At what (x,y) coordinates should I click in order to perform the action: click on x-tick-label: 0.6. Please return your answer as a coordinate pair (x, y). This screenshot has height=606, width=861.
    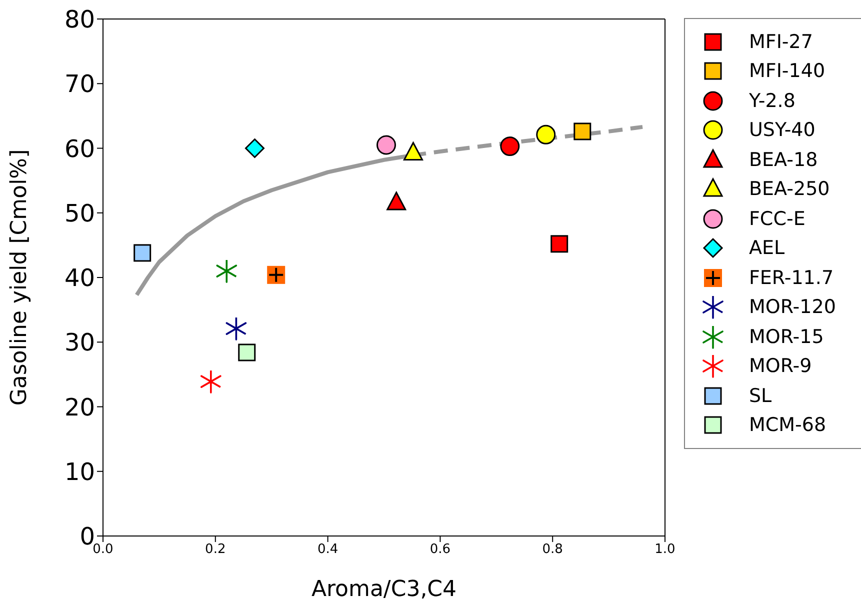
    Looking at the image, I should click on (440, 550).